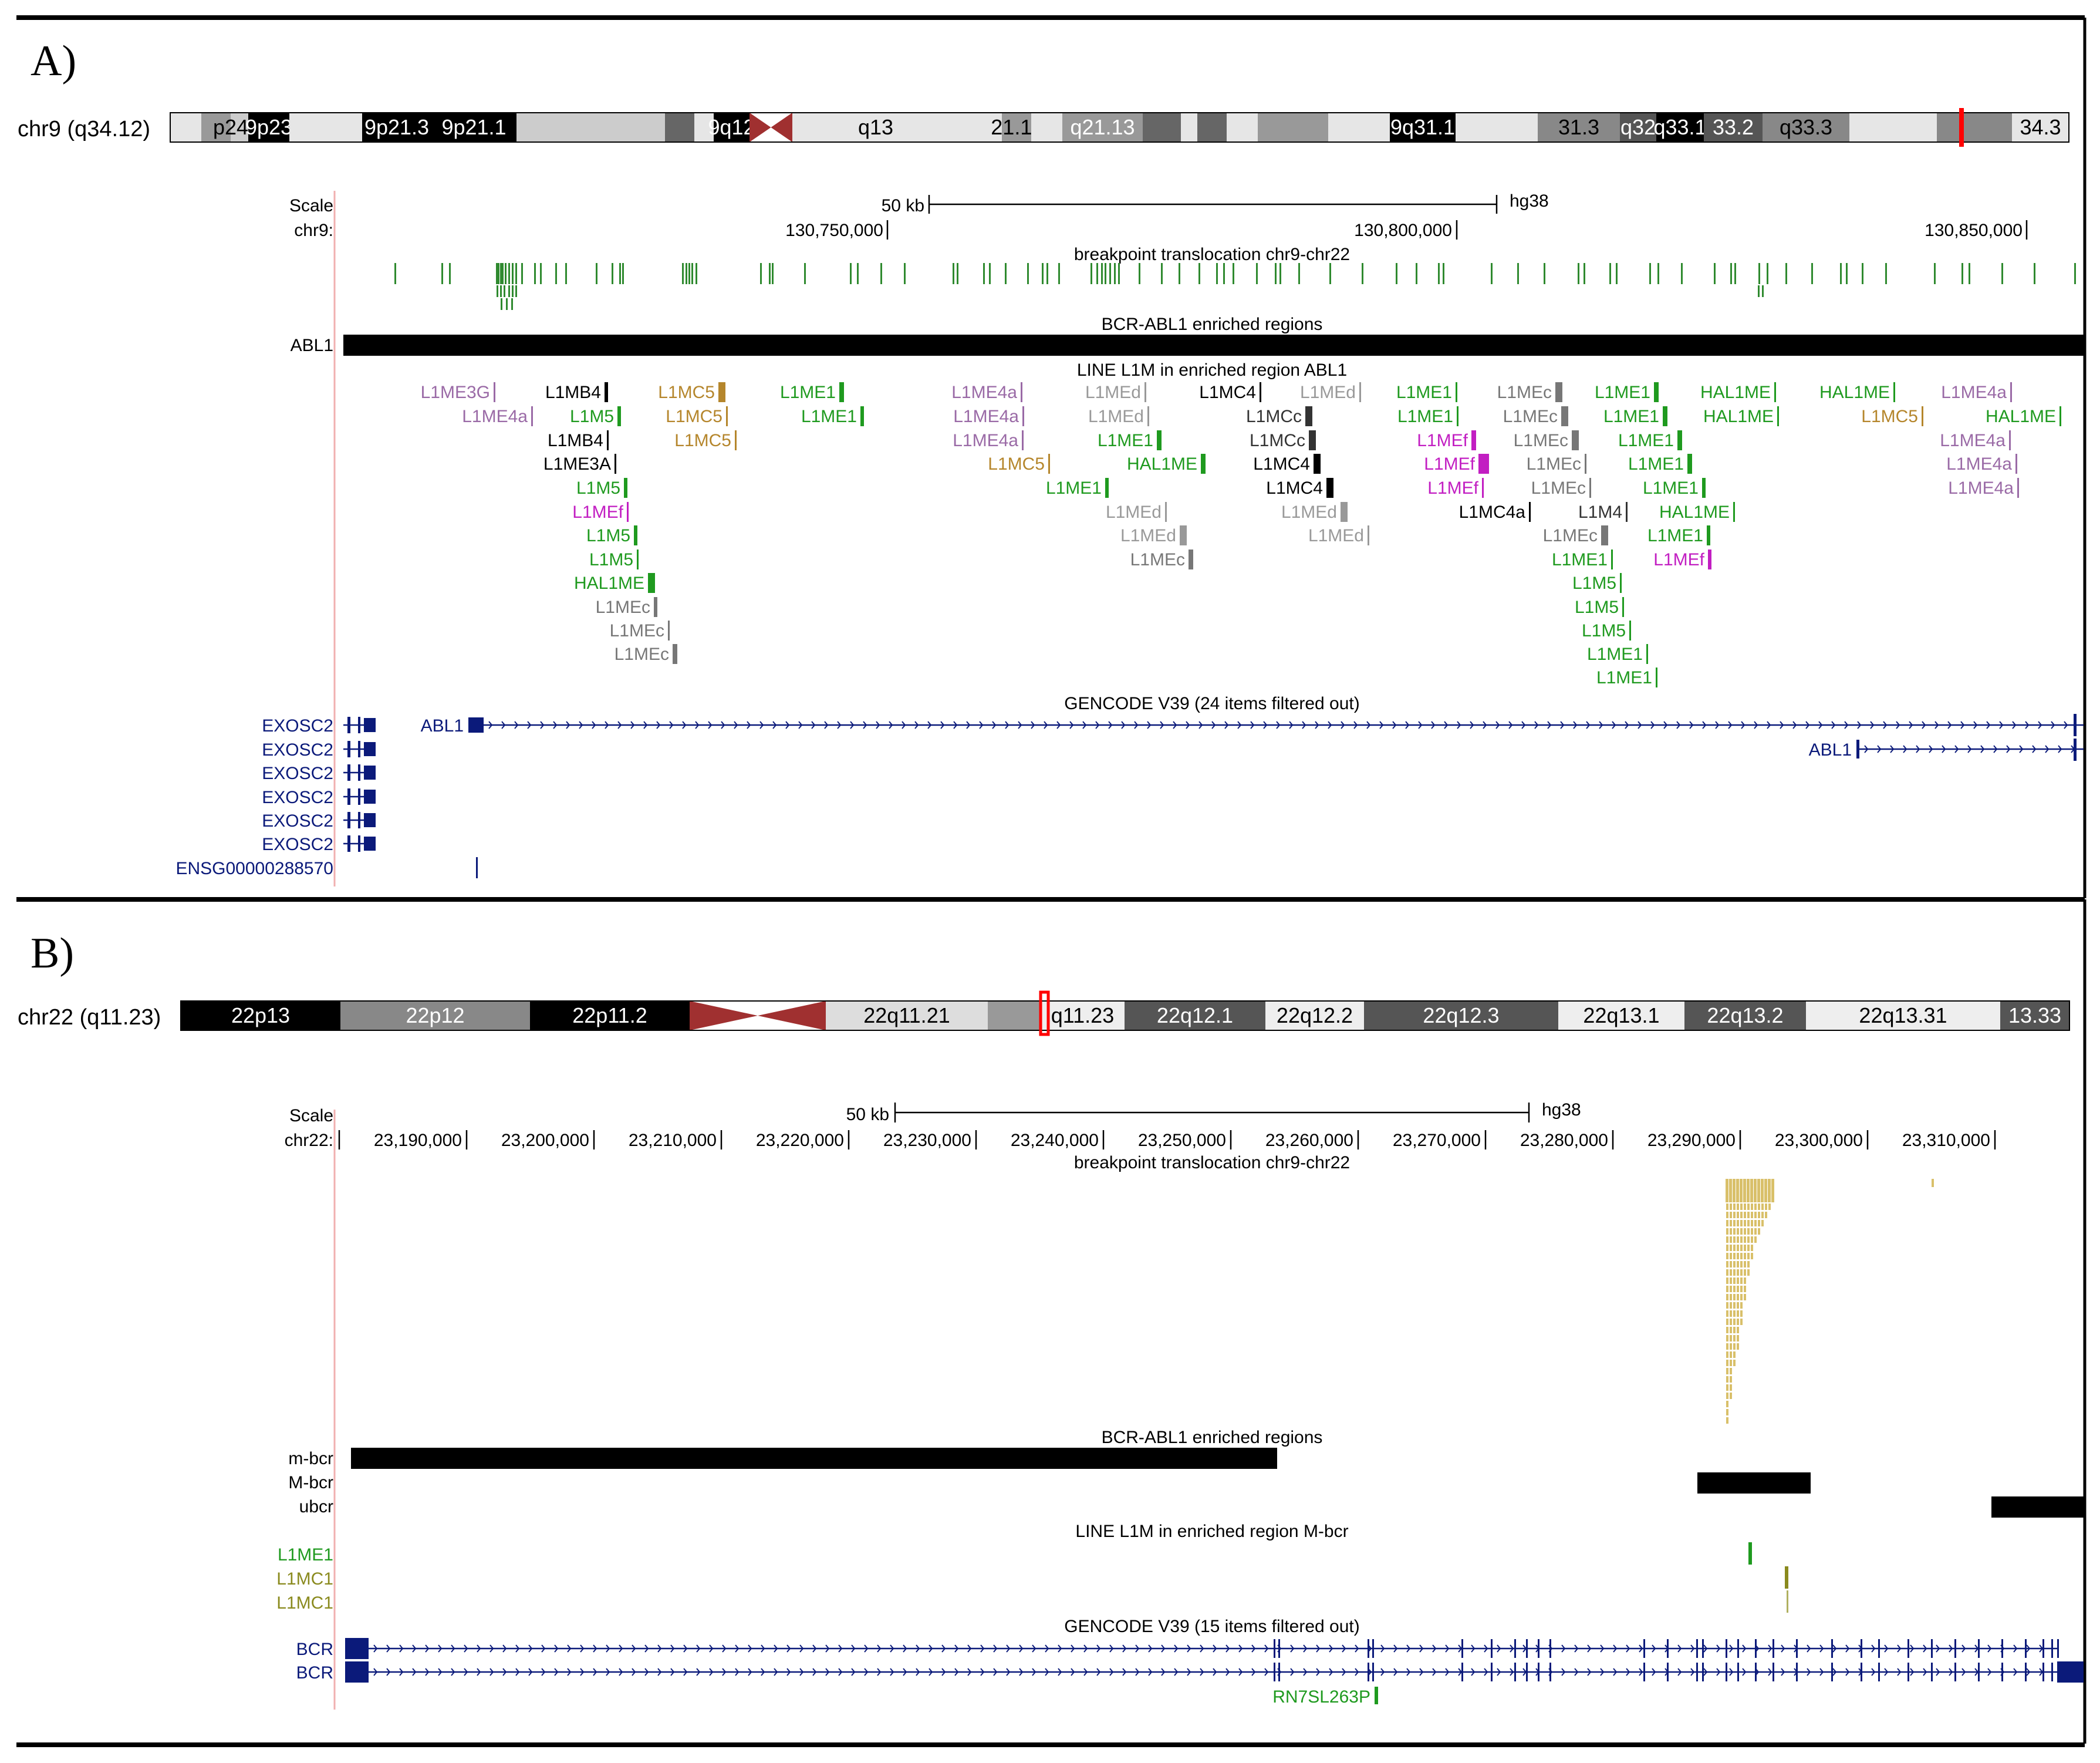 The height and width of the screenshot is (1763, 2100). Describe the element at coordinates (1452, 488) in the screenshot. I see `repeat-element-label: L1MEf` at that location.